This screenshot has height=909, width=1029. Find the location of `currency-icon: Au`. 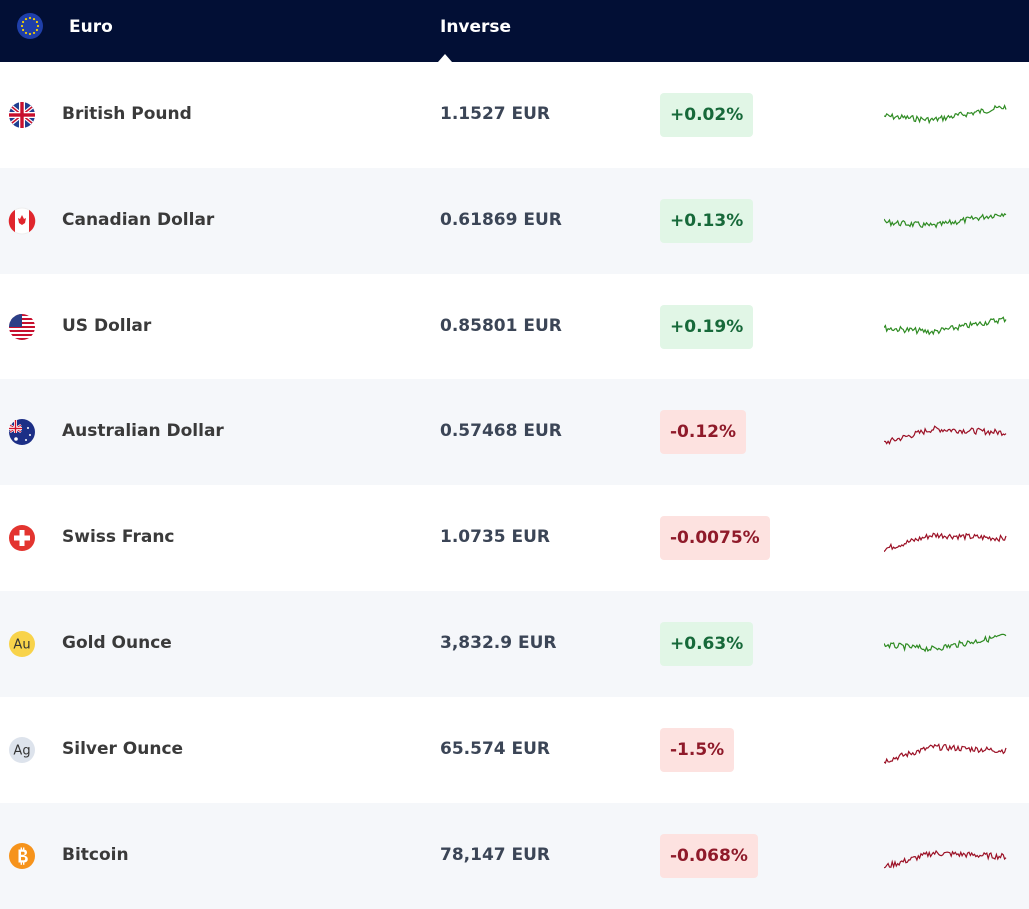

currency-icon: Au is located at coordinates (22, 644).